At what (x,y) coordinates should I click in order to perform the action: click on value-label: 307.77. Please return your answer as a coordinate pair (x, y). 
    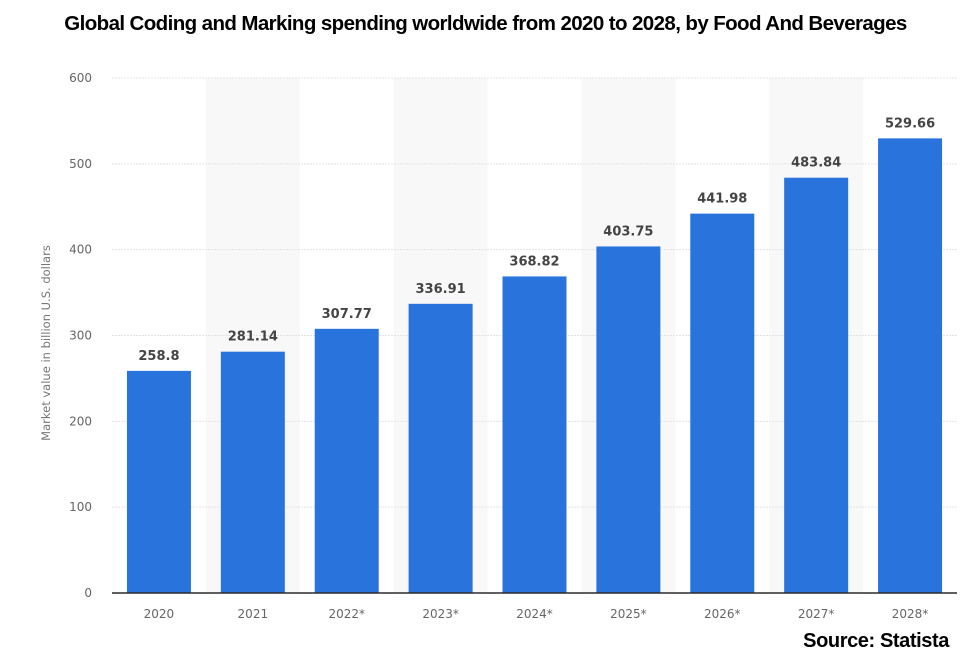
    Looking at the image, I should click on (347, 314).